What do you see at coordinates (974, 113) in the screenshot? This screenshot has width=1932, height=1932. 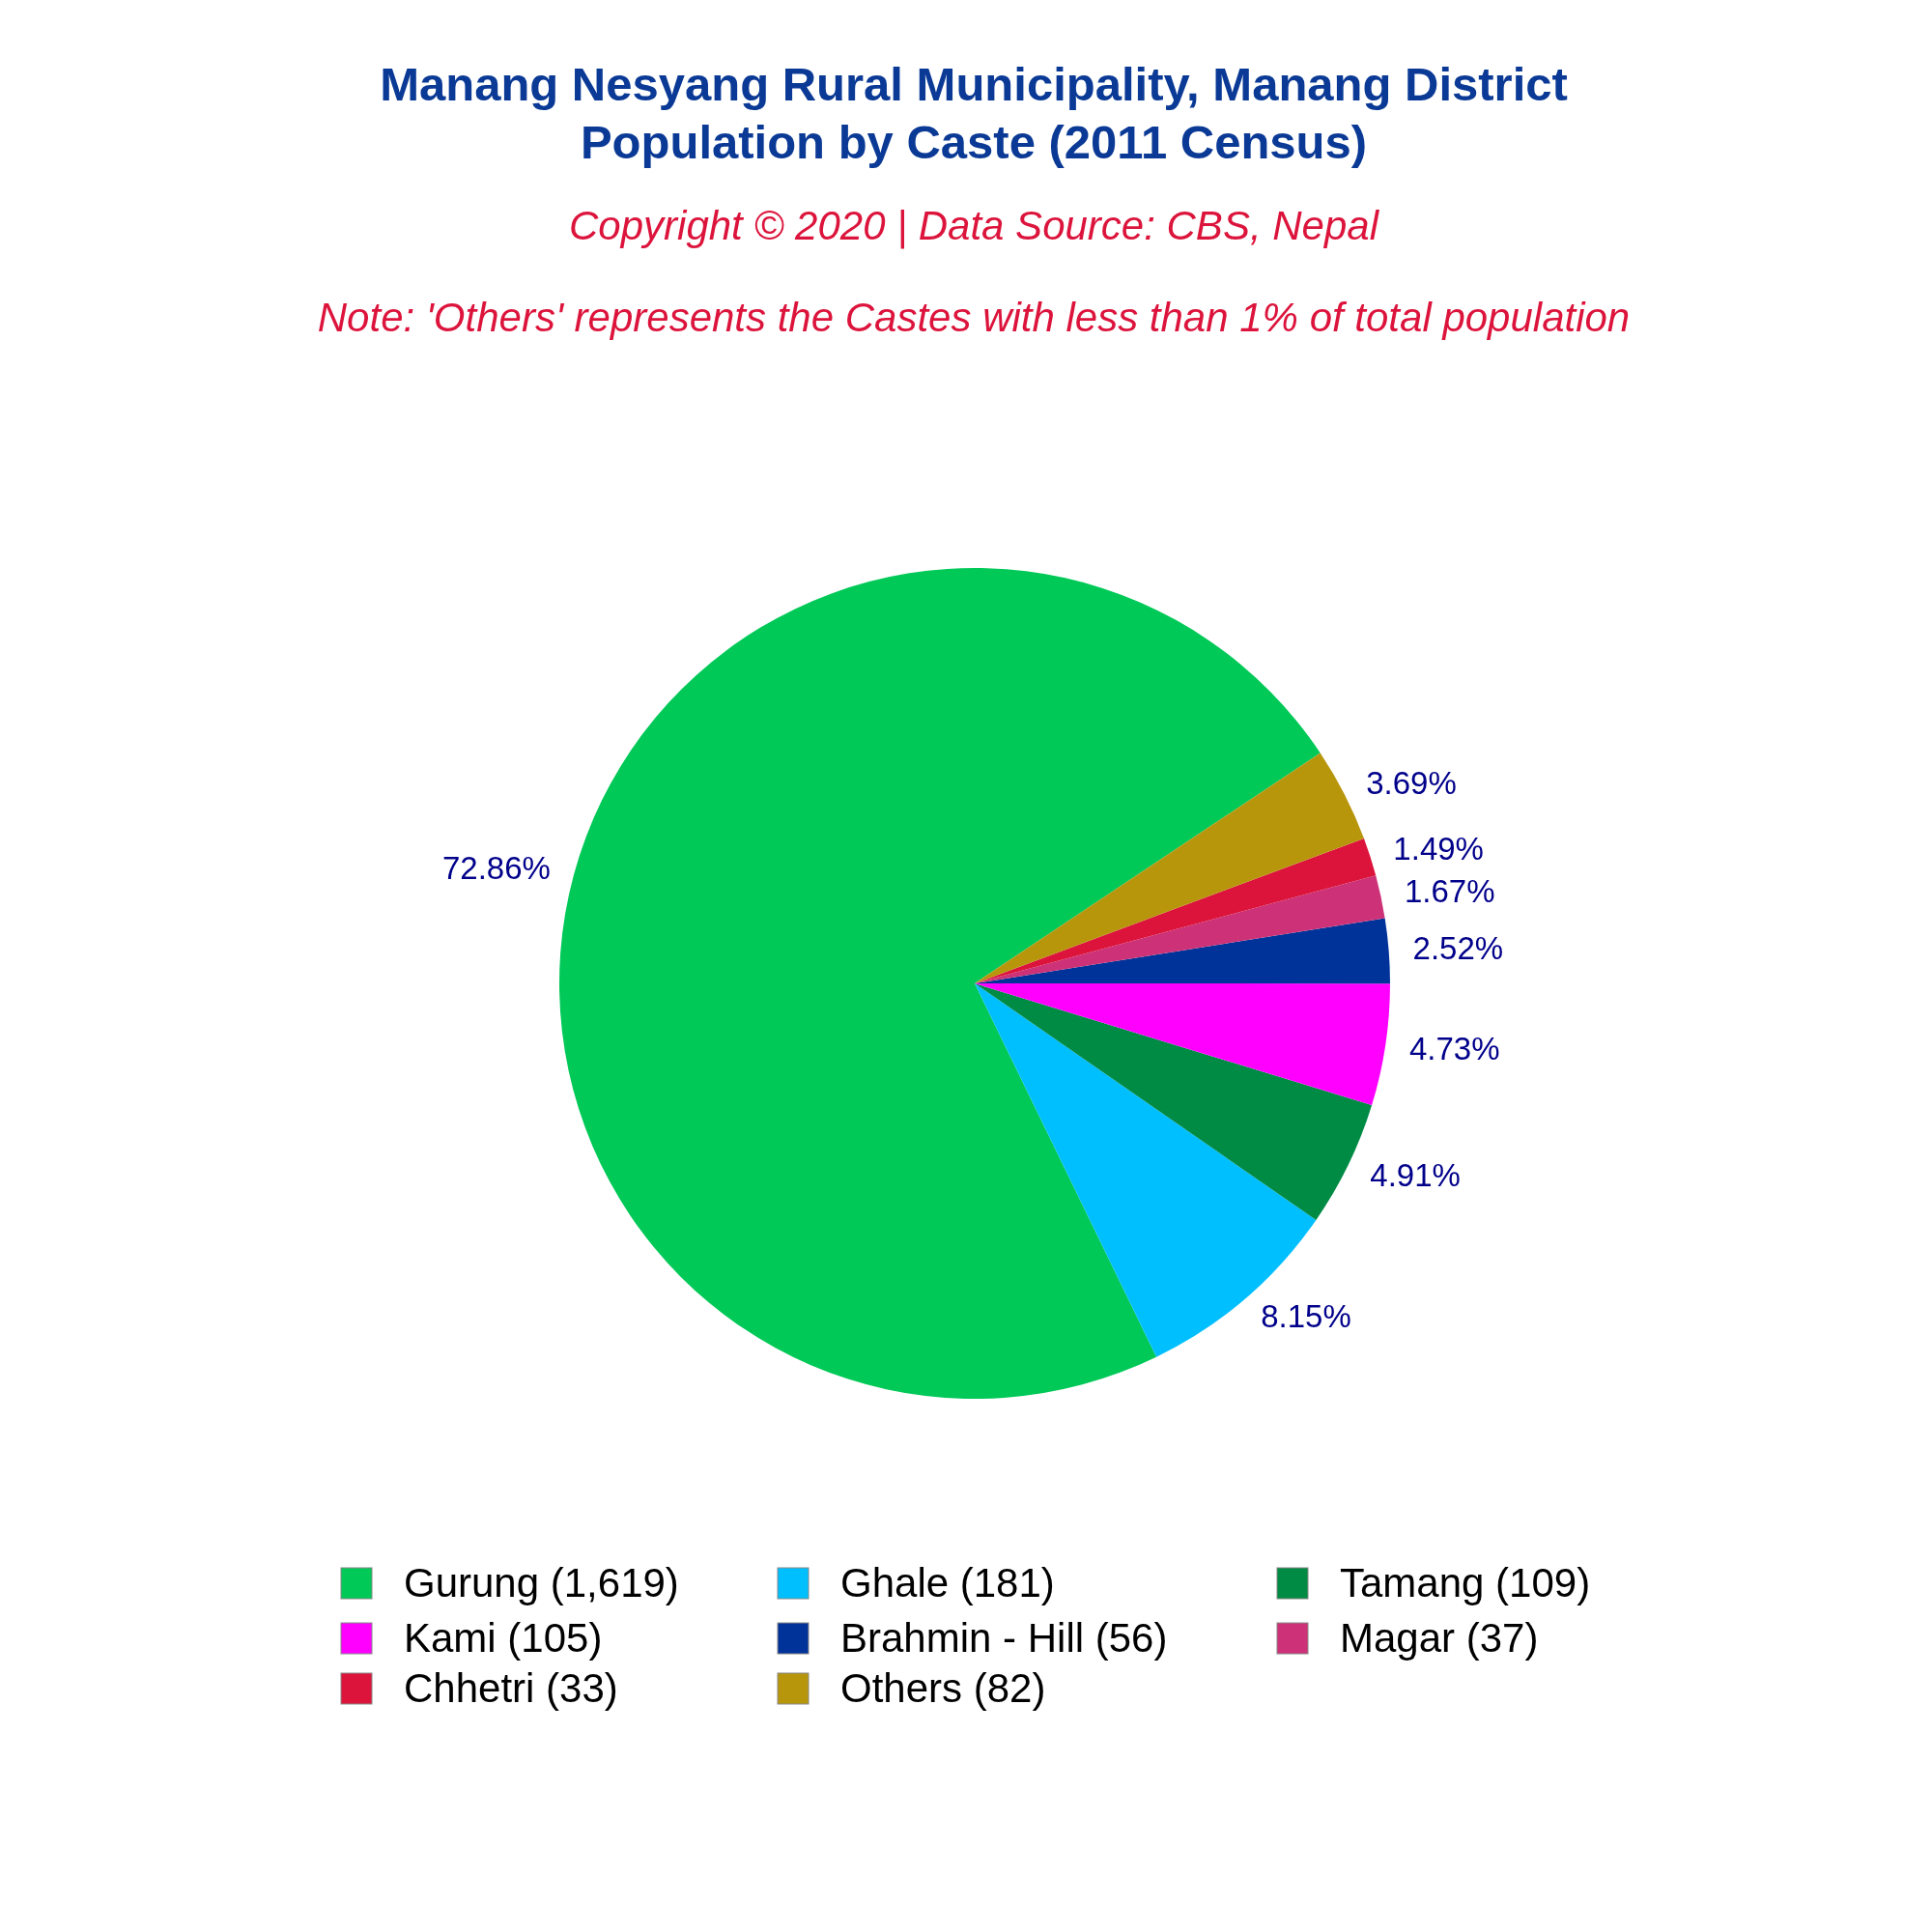 I see `chart-title: Manang Nesyang Rural Municipality, Manang District Population by Caste (2011 Census)` at bounding box center [974, 113].